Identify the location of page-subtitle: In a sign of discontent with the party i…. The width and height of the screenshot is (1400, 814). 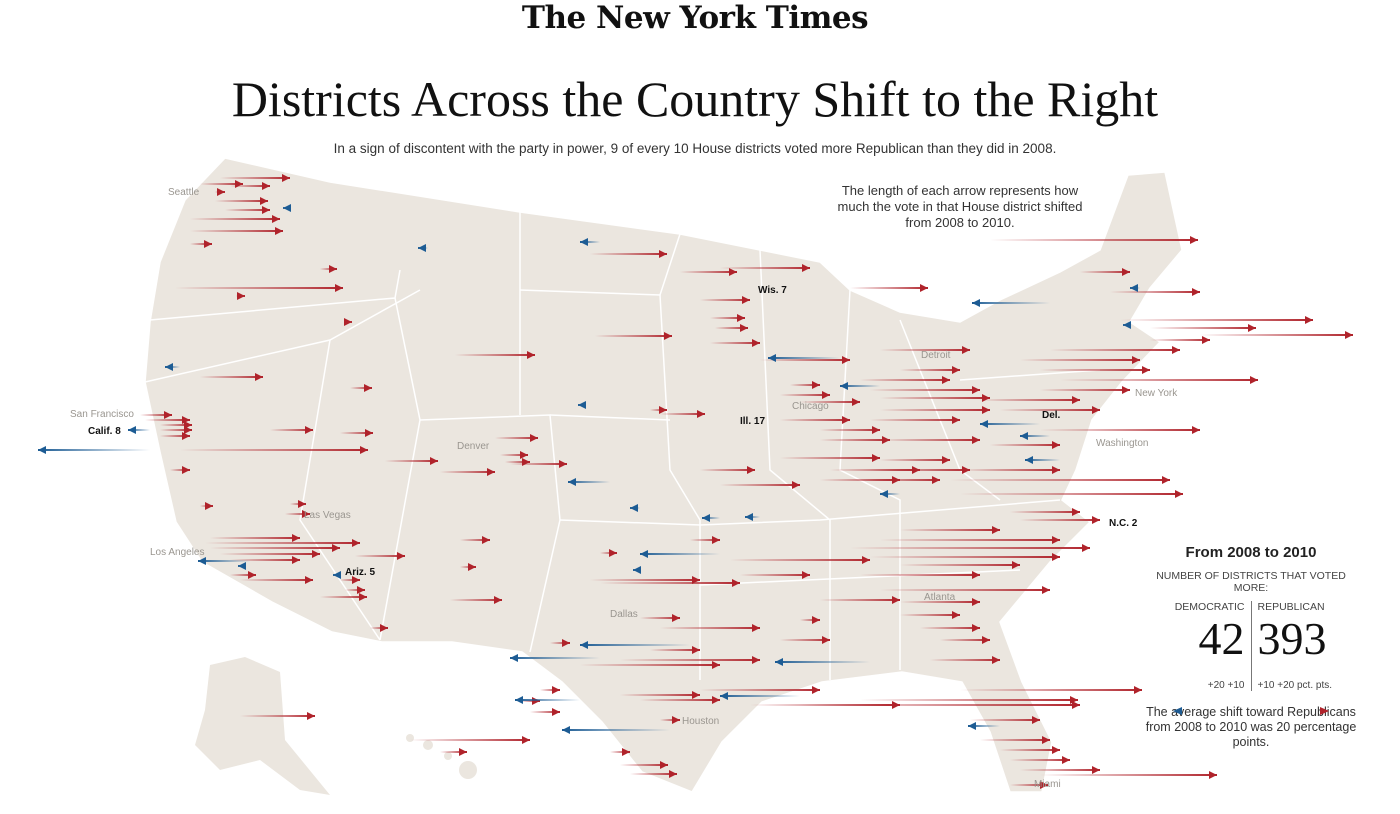
(695, 148).